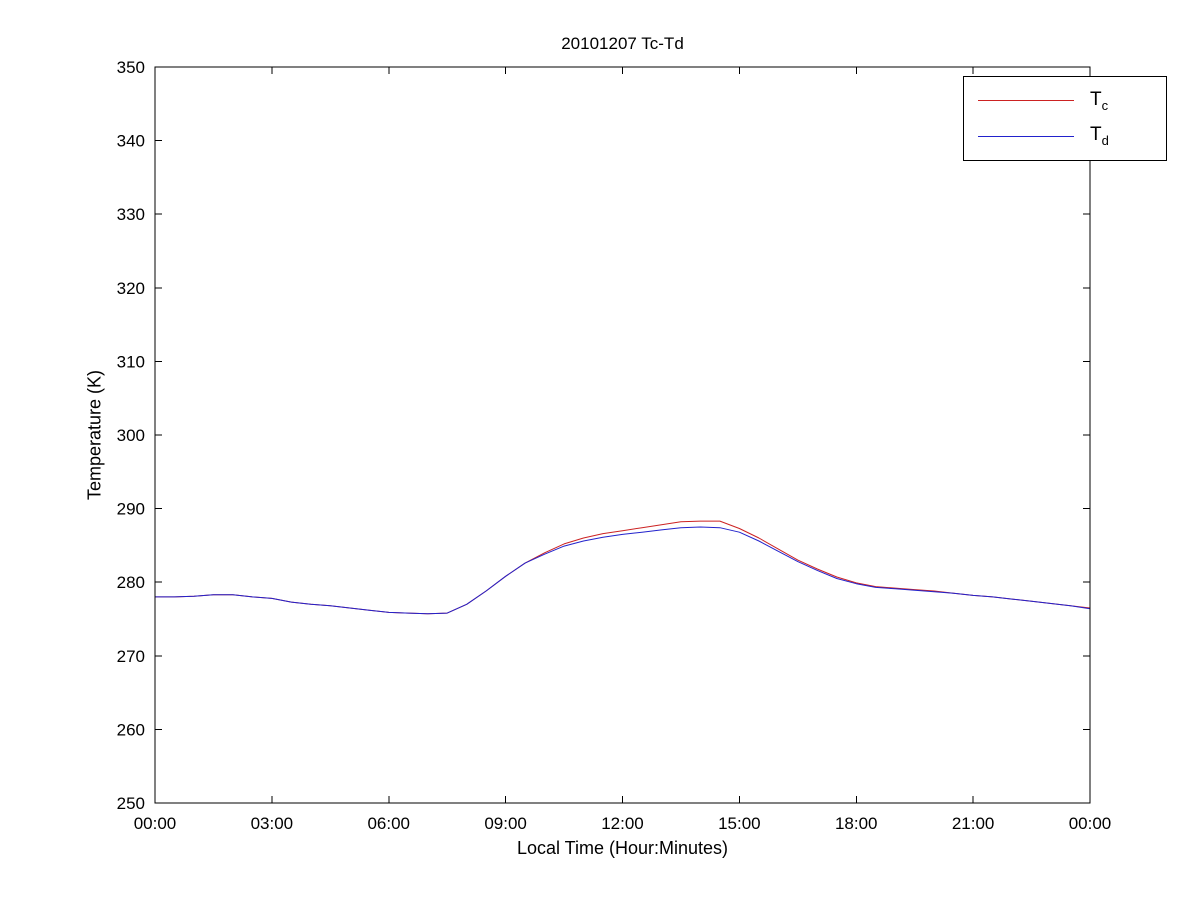 This screenshot has height=901, width=1201. Describe the element at coordinates (622, 848) in the screenshot. I see `x-axis-label: Local Time (Hour:Minutes)` at that location.